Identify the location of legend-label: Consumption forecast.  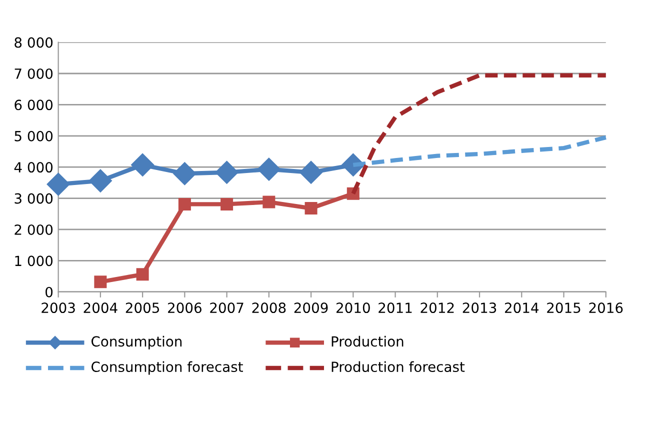
(167, 368).